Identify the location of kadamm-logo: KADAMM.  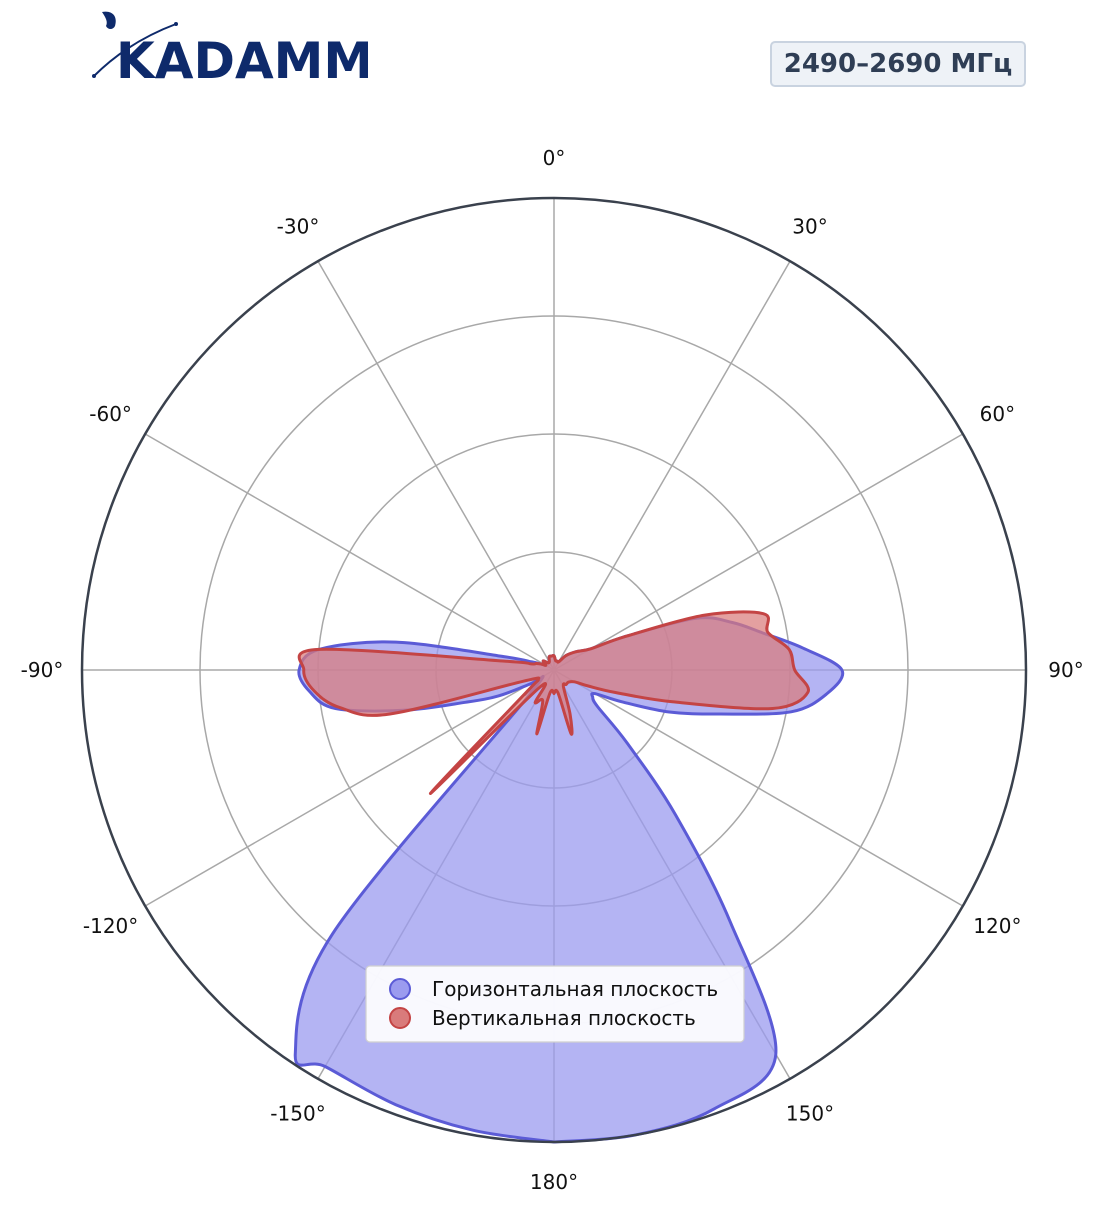
(230, 49).